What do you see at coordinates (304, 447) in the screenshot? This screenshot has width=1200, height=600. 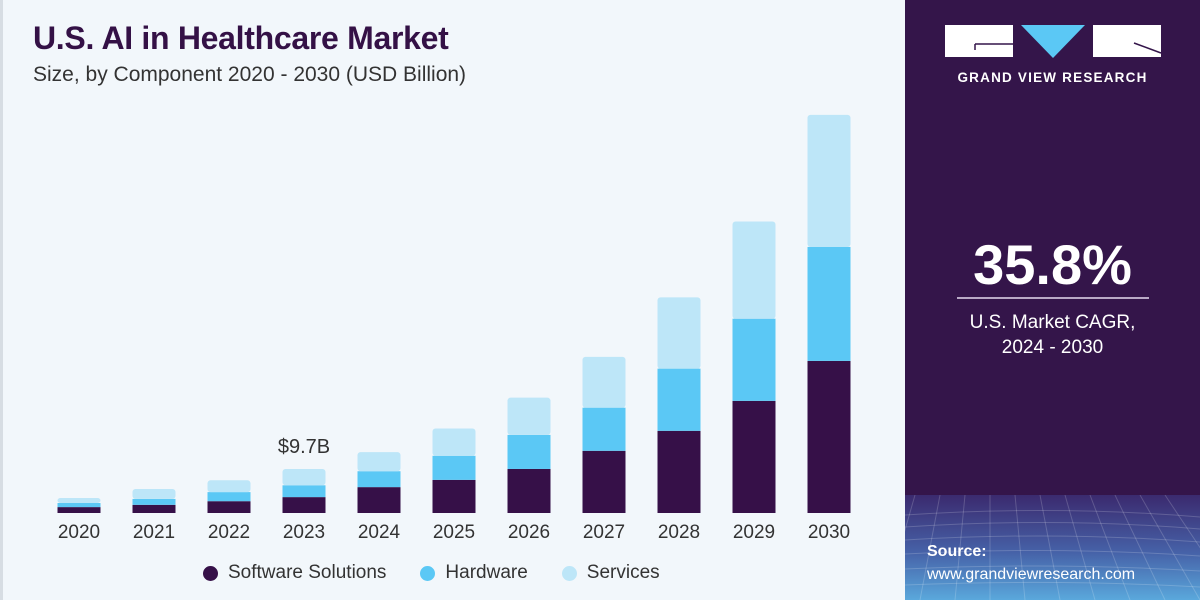 I see `data-label-2023: $9.7B` at bounding box center [304, 447].